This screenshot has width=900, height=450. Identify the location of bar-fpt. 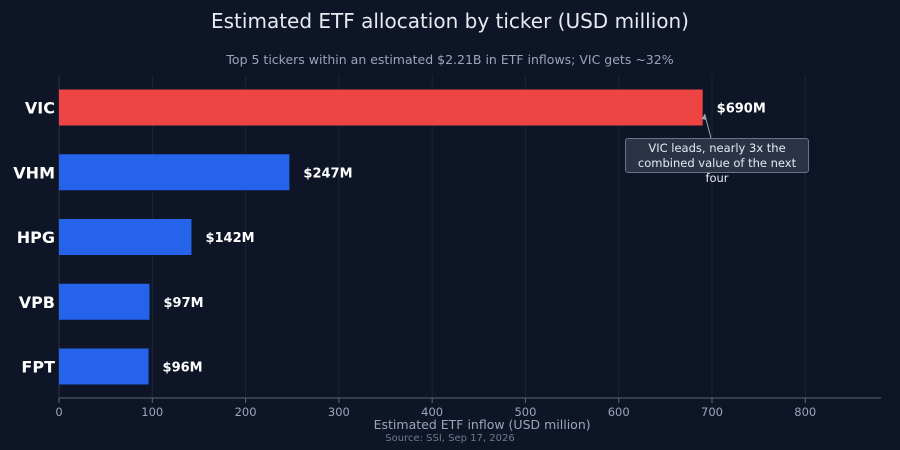
(104, 366).